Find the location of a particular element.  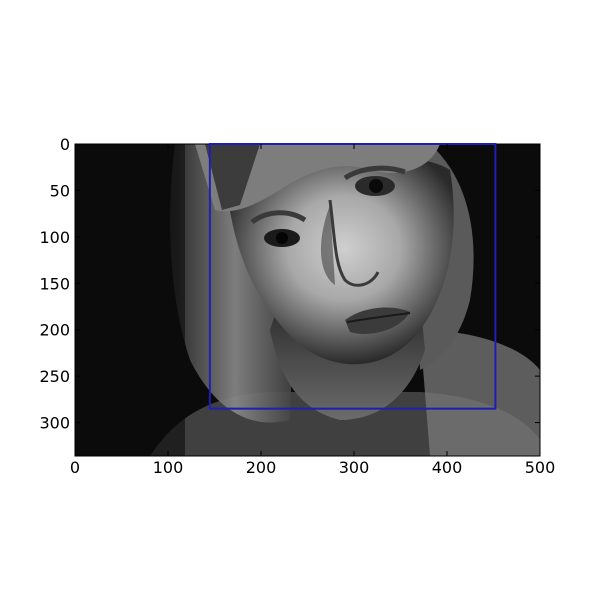

y-tick-label: 300 is located at coordinates (54, 423).